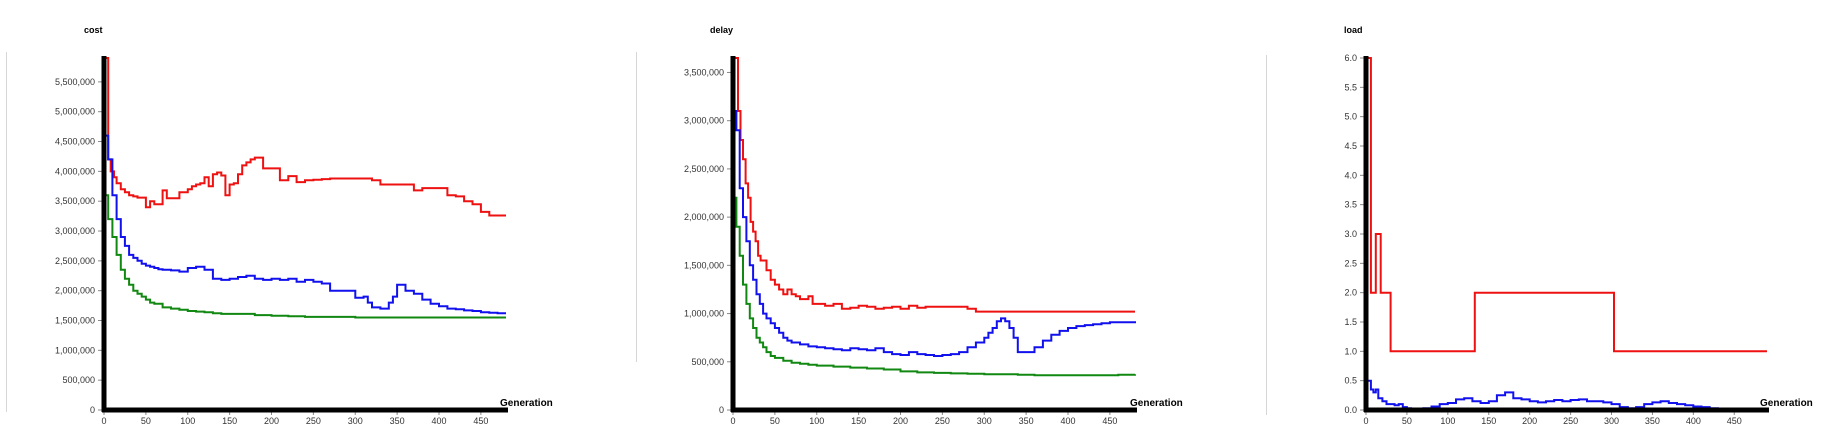  Describe the element at coordinates (93, 30) in the screenshot. I see `chart-title: cost` at that location.